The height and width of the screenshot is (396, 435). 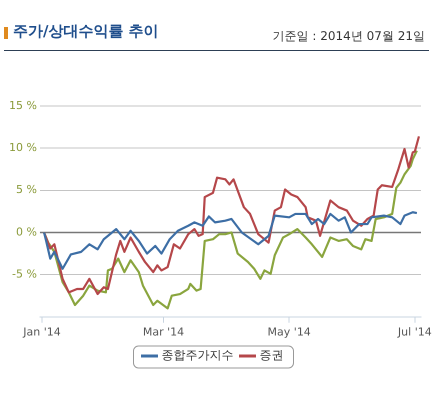 What do you see at coordinates (26, 189) in the screenshot?
I see `y-tick-label: 5 %` at bounding box center [26, 189].